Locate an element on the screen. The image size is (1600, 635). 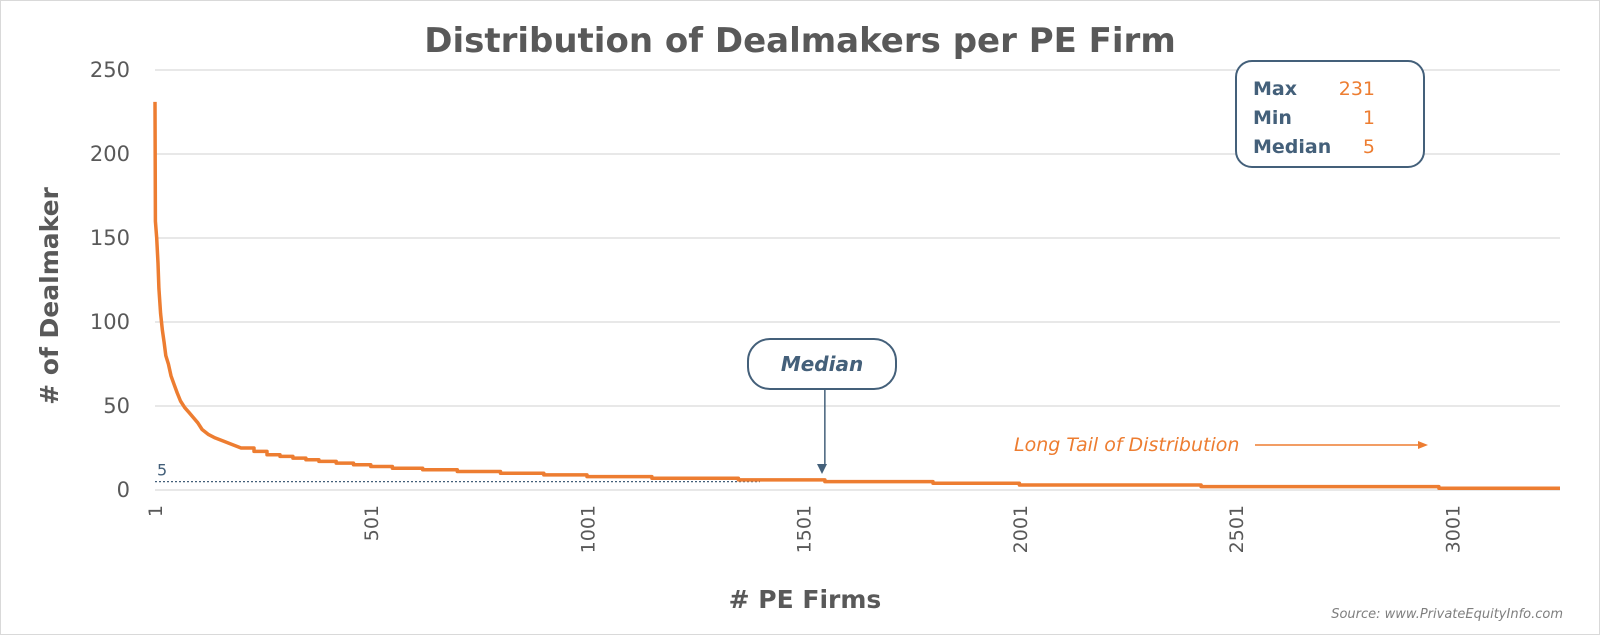
y-tick-label: 0 is located at coordinates (123, 490).